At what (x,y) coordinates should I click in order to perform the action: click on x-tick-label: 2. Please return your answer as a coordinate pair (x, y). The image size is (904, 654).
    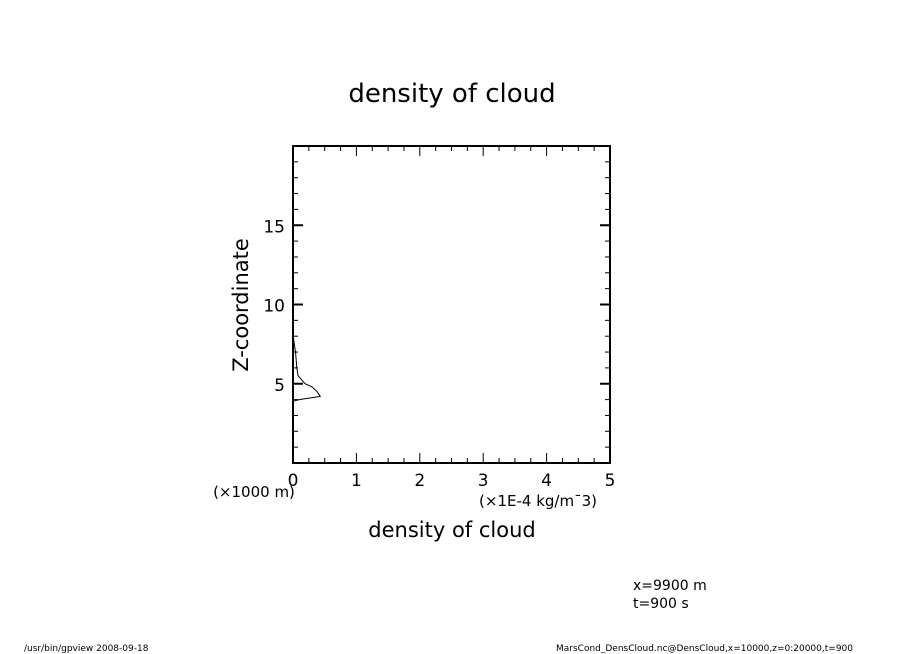
    Looking at the image, I should click on (419, 481).